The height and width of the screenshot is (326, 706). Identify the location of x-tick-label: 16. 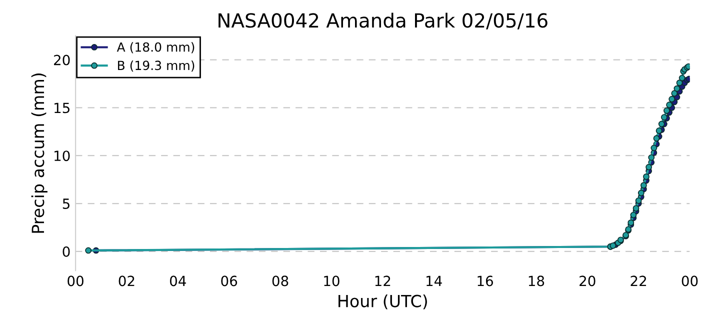
(485, 281).